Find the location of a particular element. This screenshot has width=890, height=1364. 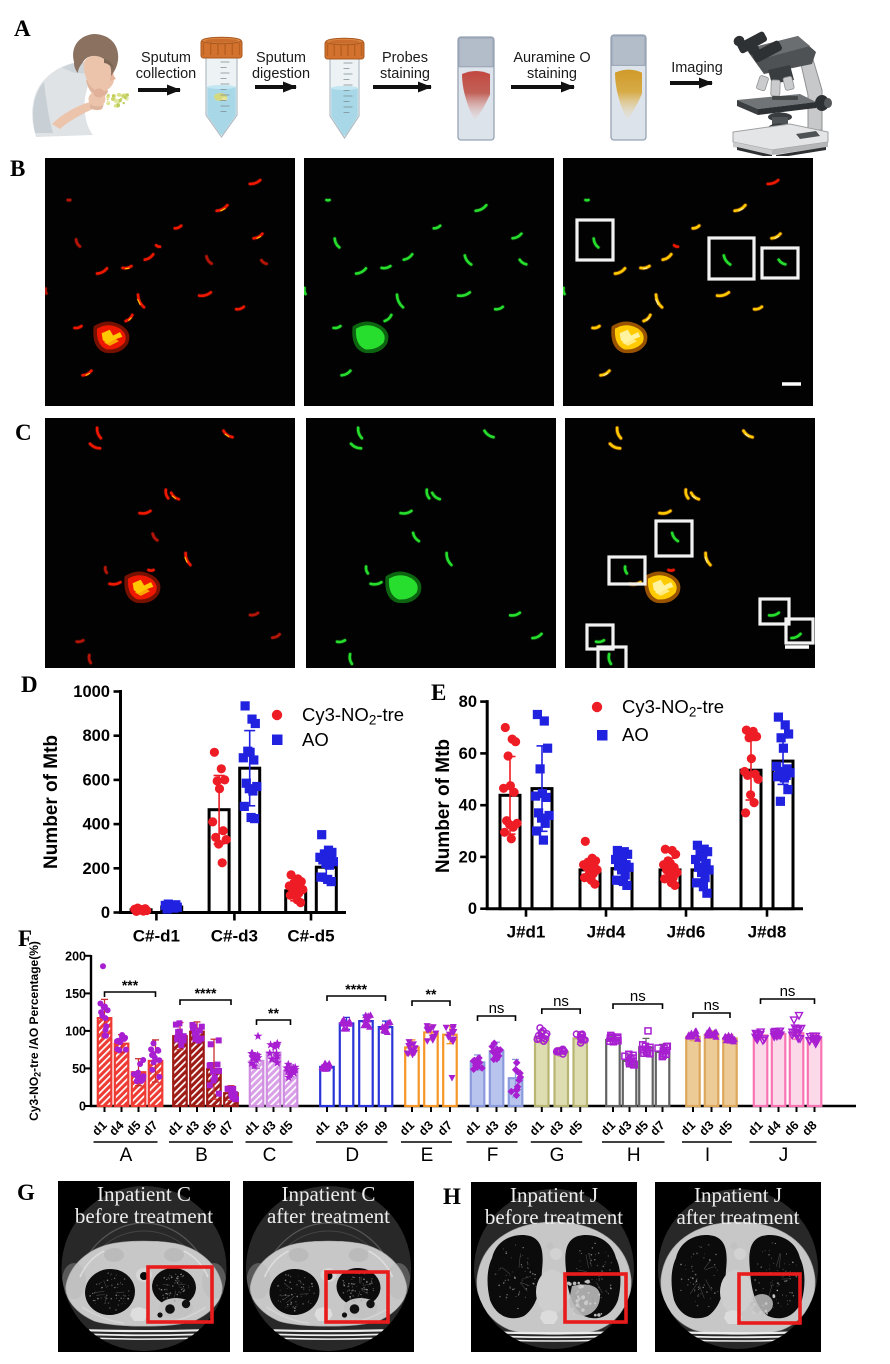

svg-text: digestion is located at coordinates (281, 74).